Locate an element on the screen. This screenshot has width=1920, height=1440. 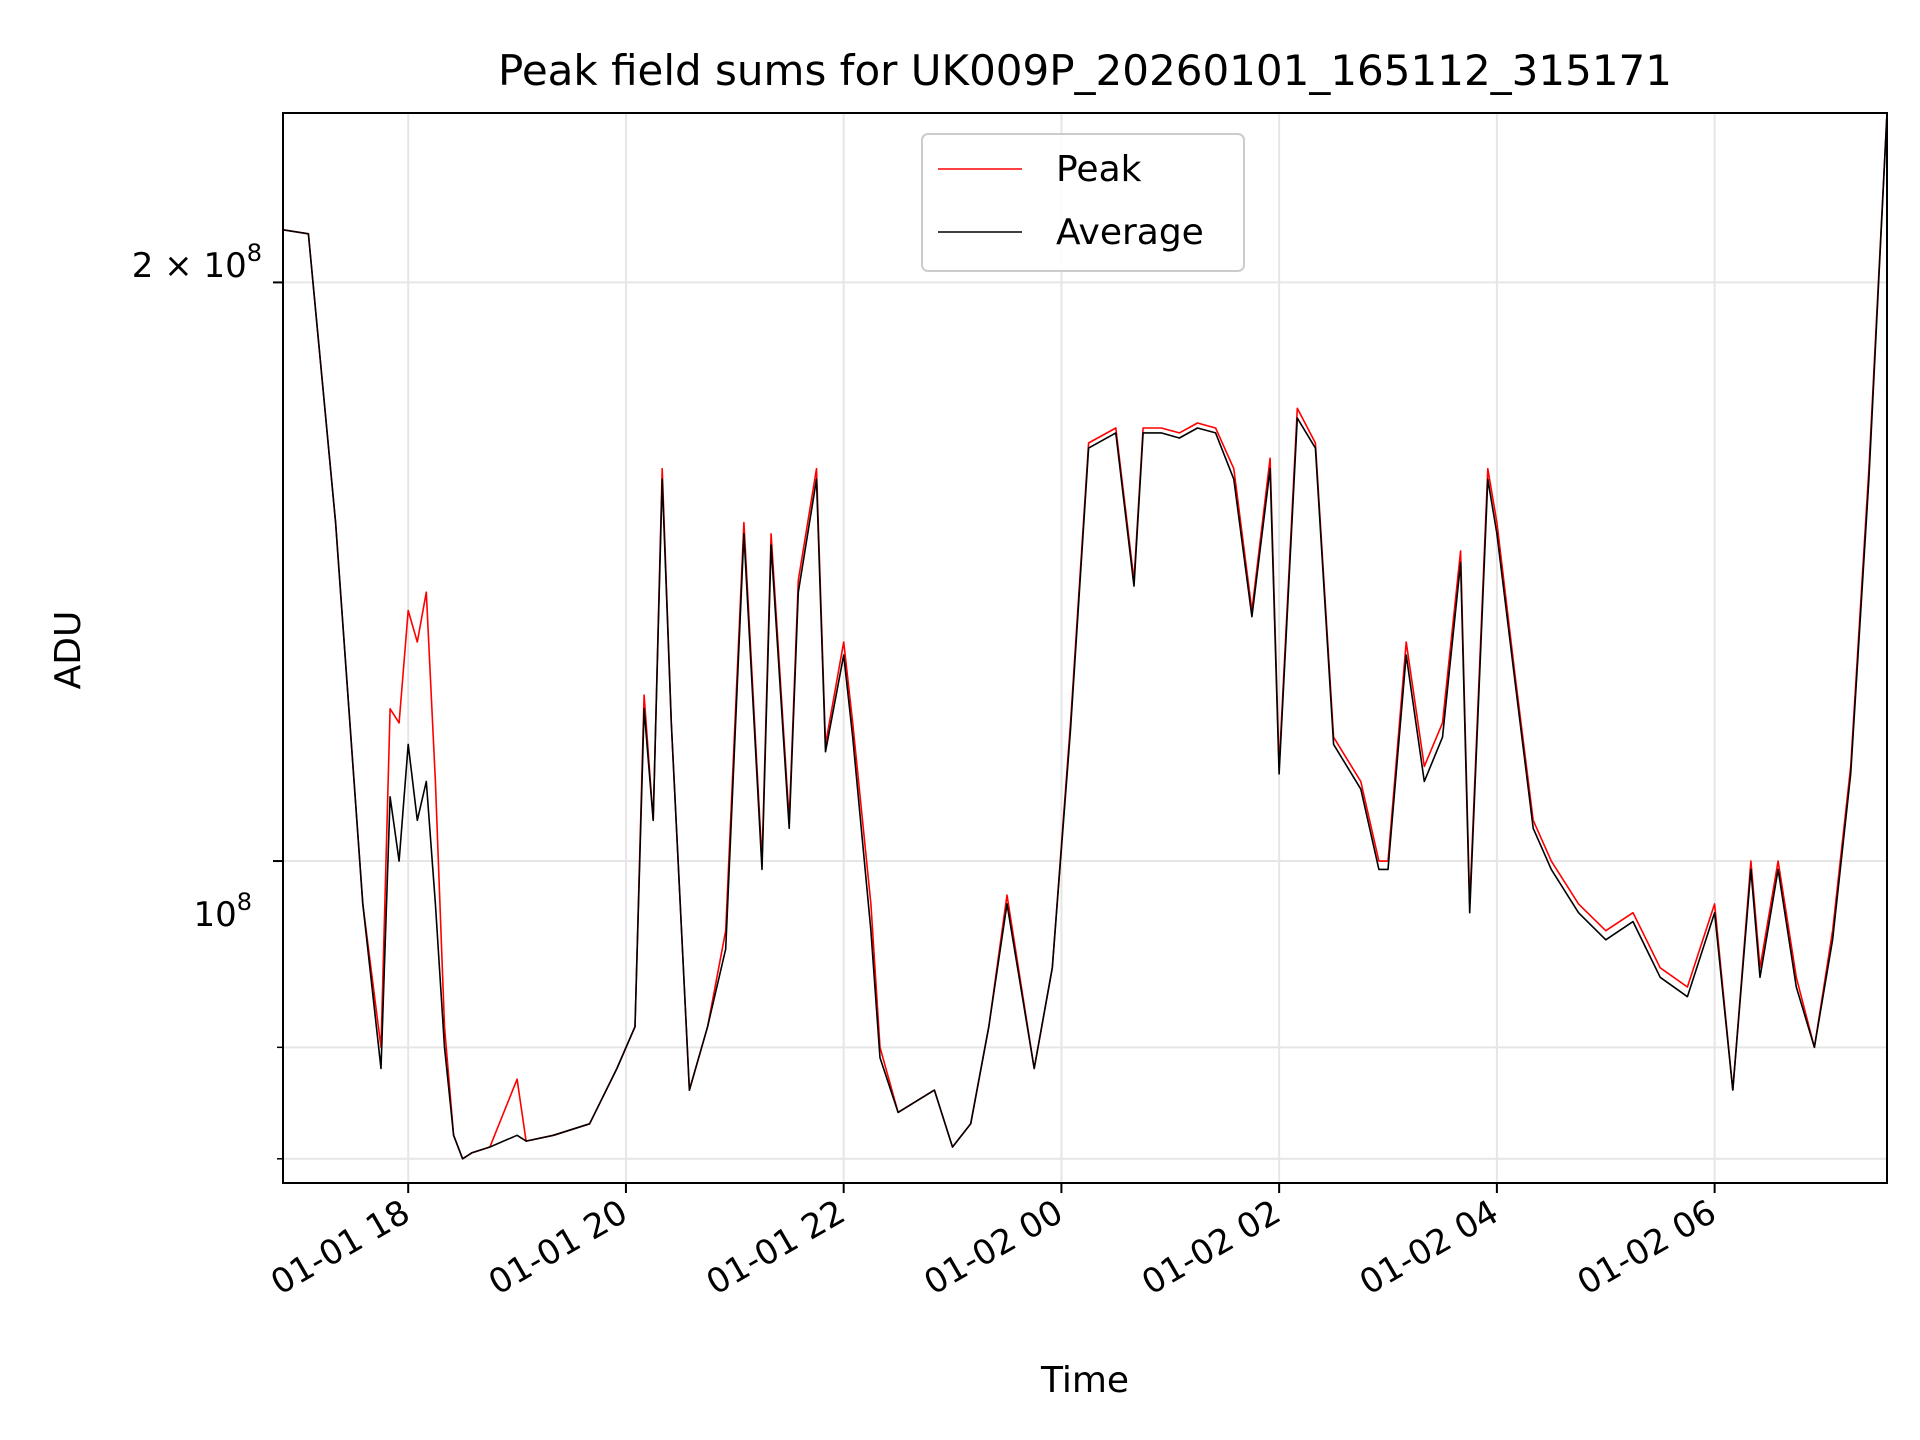
y-tick-label-1e8: 108 is located at coordinates (222, 911).